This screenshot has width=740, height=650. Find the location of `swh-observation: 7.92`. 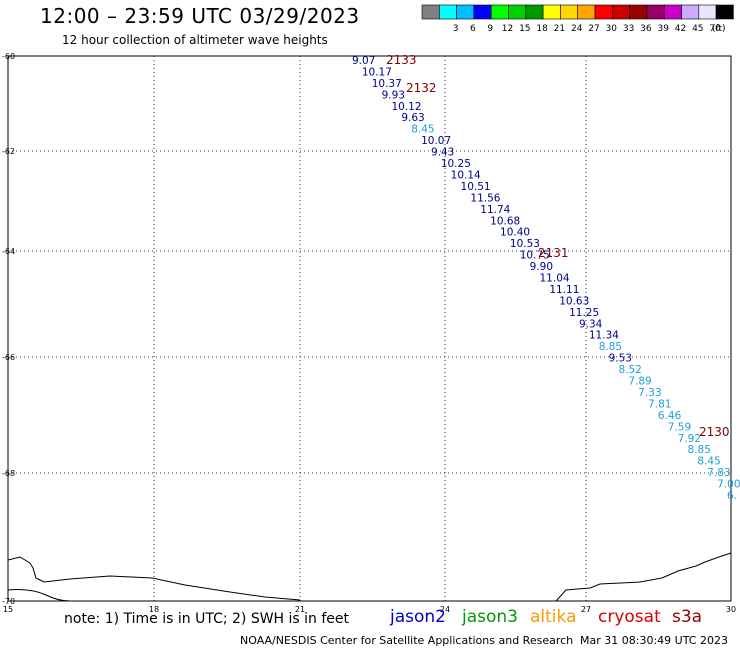

swh-observation: 7.92 is located at coordinates (689, 439).